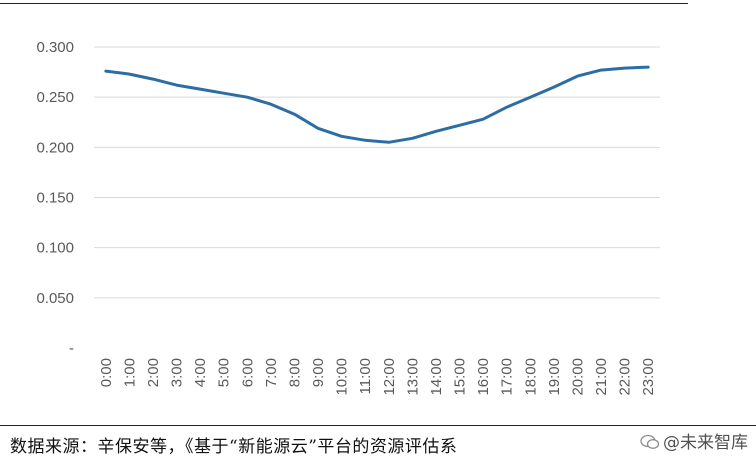 The image size is (756, 471). What do you see at coordinates (436, 377) in the screenshot?
I see `x-tick-label: 14:00` at bounding box center [436, 377].